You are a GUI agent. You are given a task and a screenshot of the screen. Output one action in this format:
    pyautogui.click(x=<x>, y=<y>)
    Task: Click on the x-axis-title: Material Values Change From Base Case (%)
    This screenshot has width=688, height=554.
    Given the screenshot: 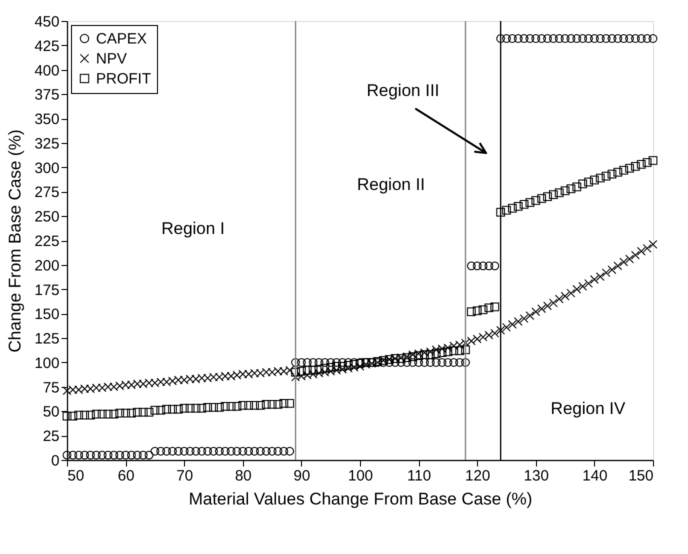 What is the action you would take?
    pyautogui.click(x=360, y=499)
    